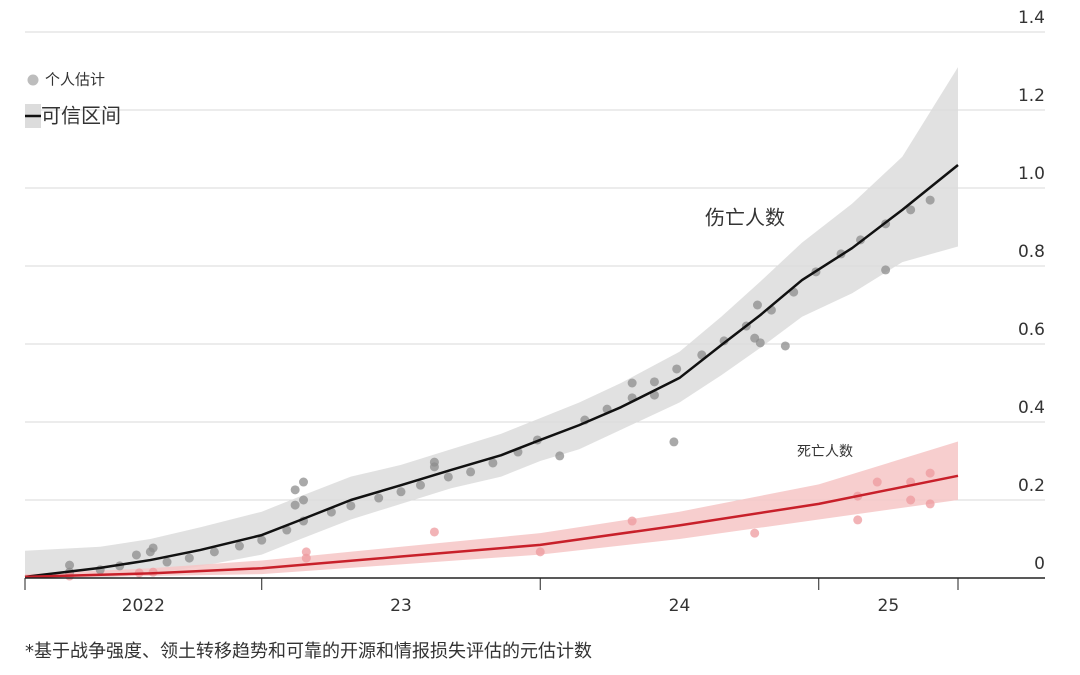 This screenshot has width=1080, height=675. I want to click on y-tick-label: 0.6, so click(1031, 330).